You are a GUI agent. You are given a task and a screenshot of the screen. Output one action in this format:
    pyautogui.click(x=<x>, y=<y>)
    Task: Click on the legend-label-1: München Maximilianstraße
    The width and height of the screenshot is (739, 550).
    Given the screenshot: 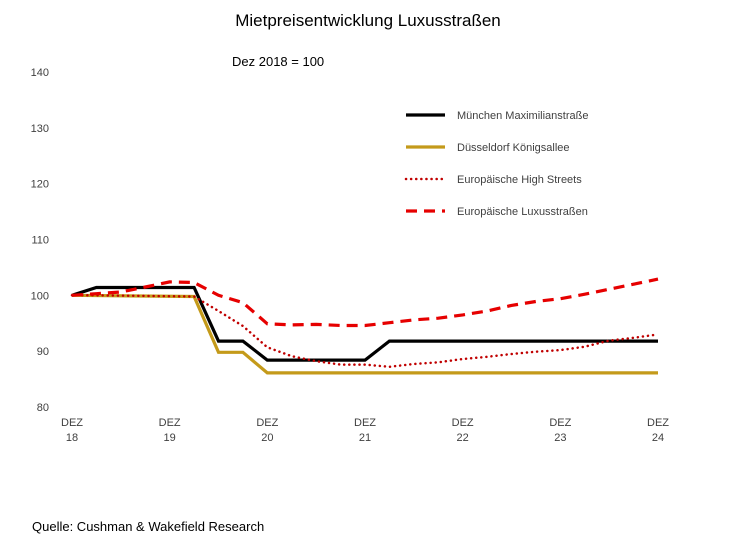 What is the action you would take?
    pyautogui.click(x=522, y=116)
    